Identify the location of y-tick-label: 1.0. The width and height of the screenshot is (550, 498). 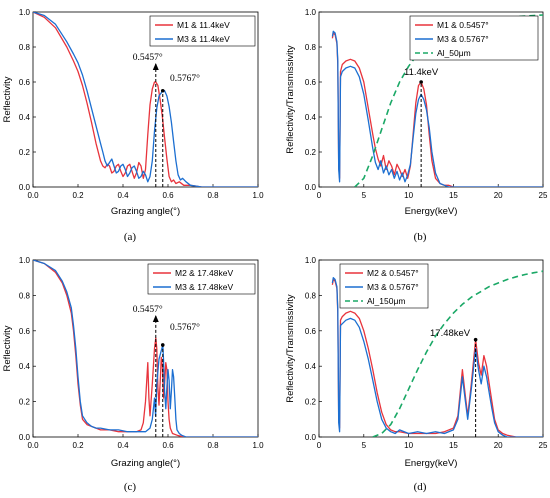
(25, 12).